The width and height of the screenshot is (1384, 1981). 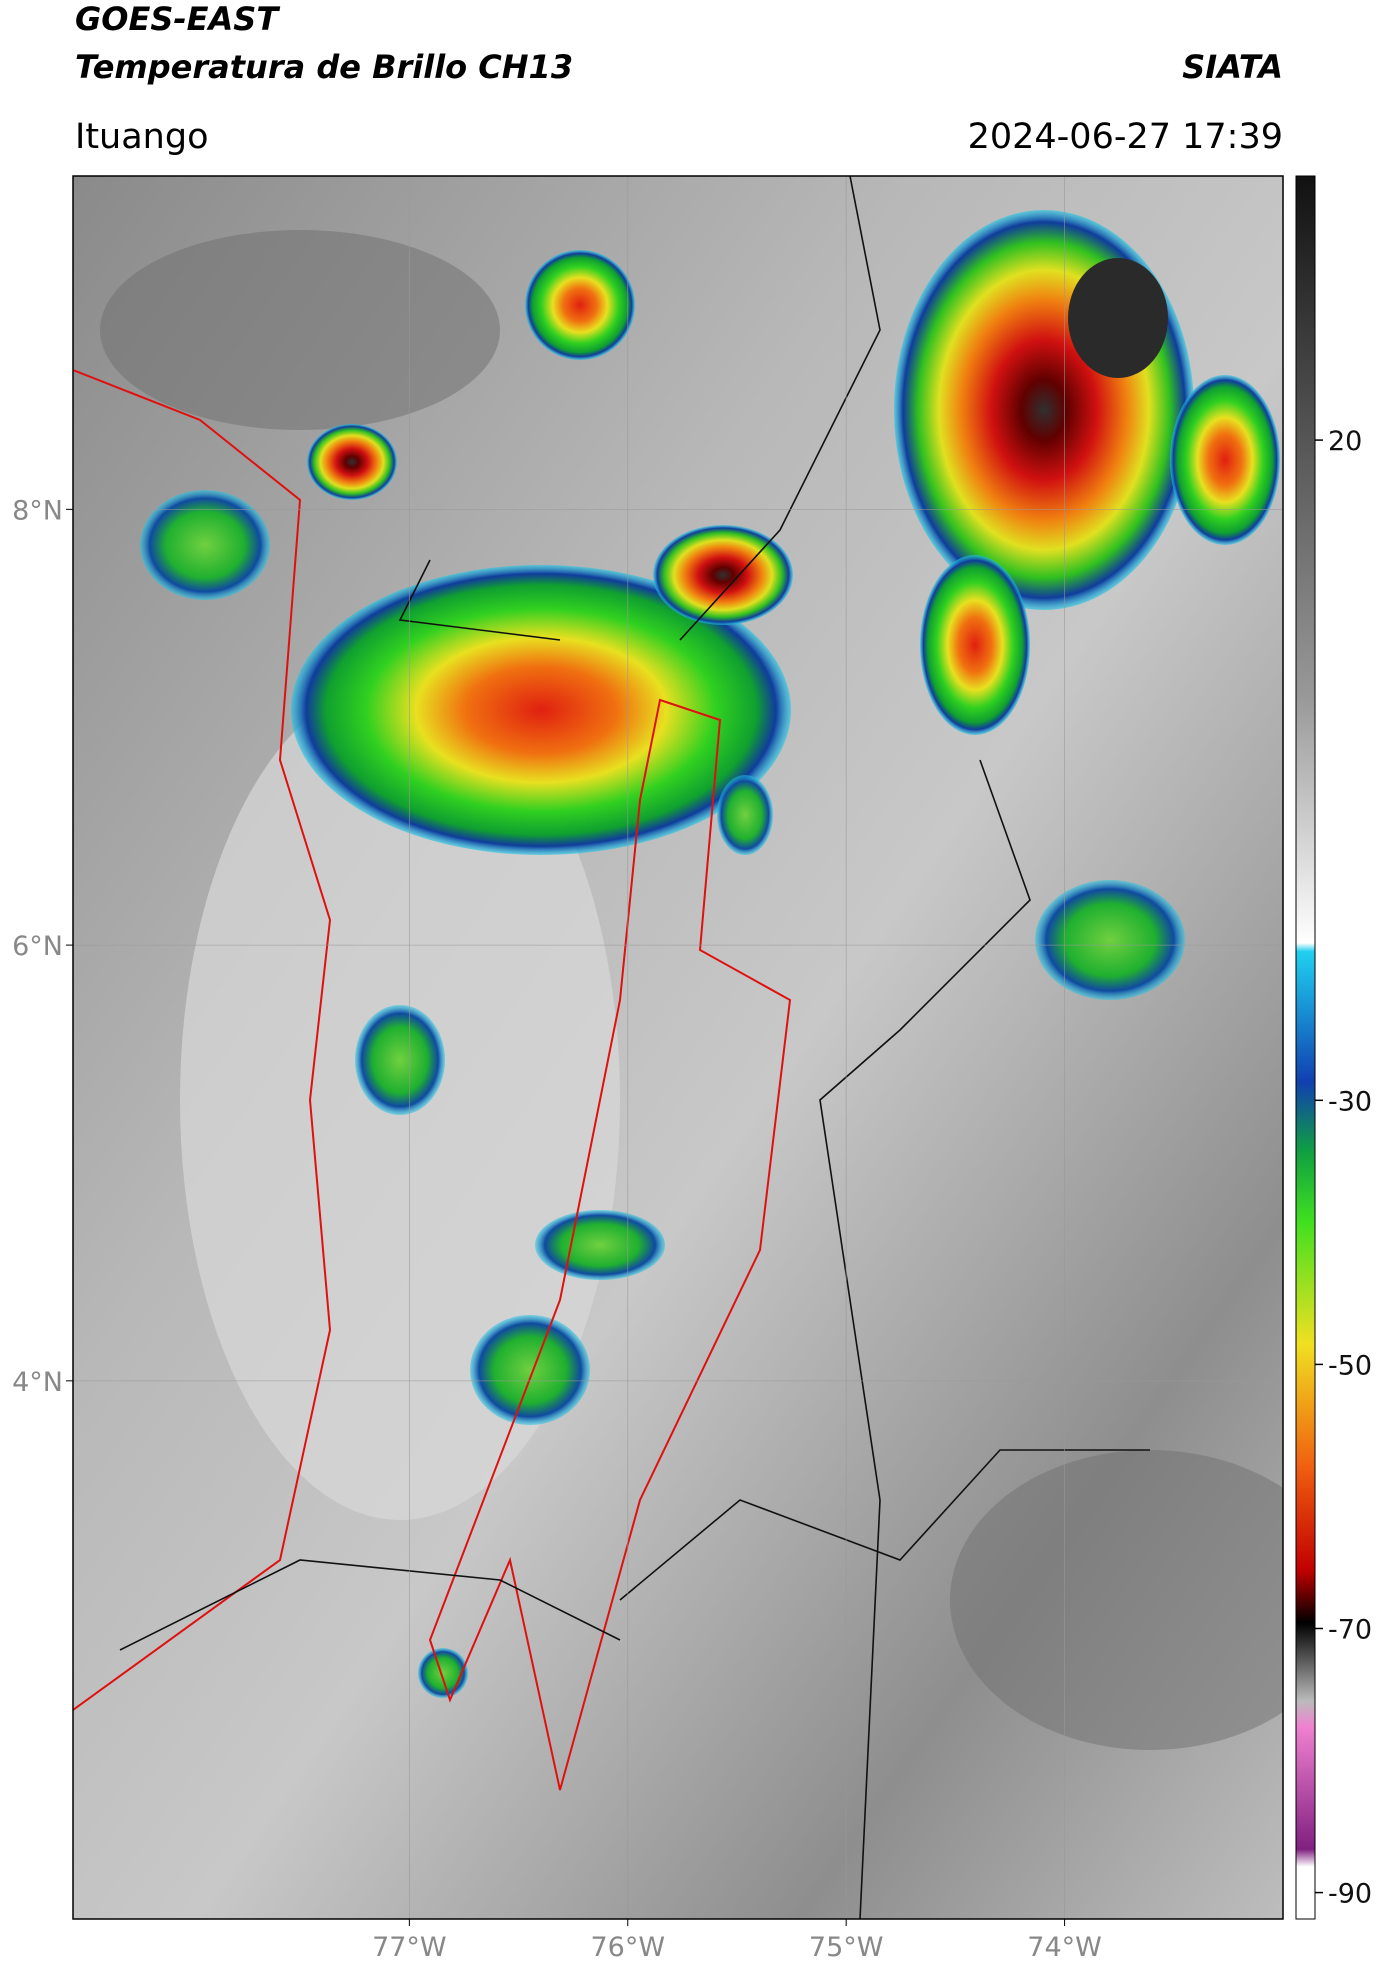 I want to click on title: GOES-EAST, so click(x=177, y=19).